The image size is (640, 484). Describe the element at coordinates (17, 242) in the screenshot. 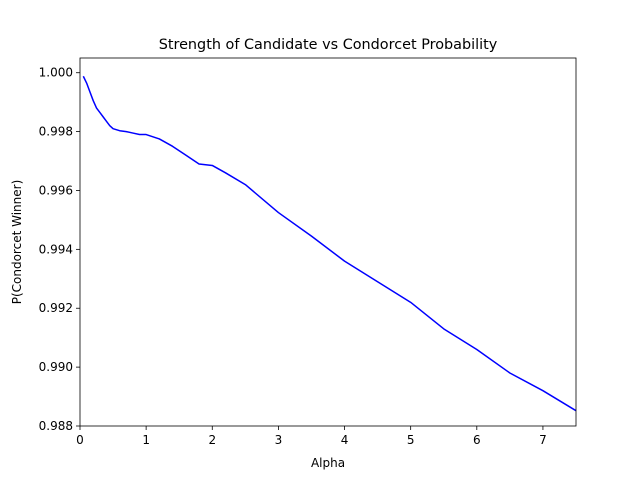

I see `y-axis-label: P(Condorcet Winner)` at that location.